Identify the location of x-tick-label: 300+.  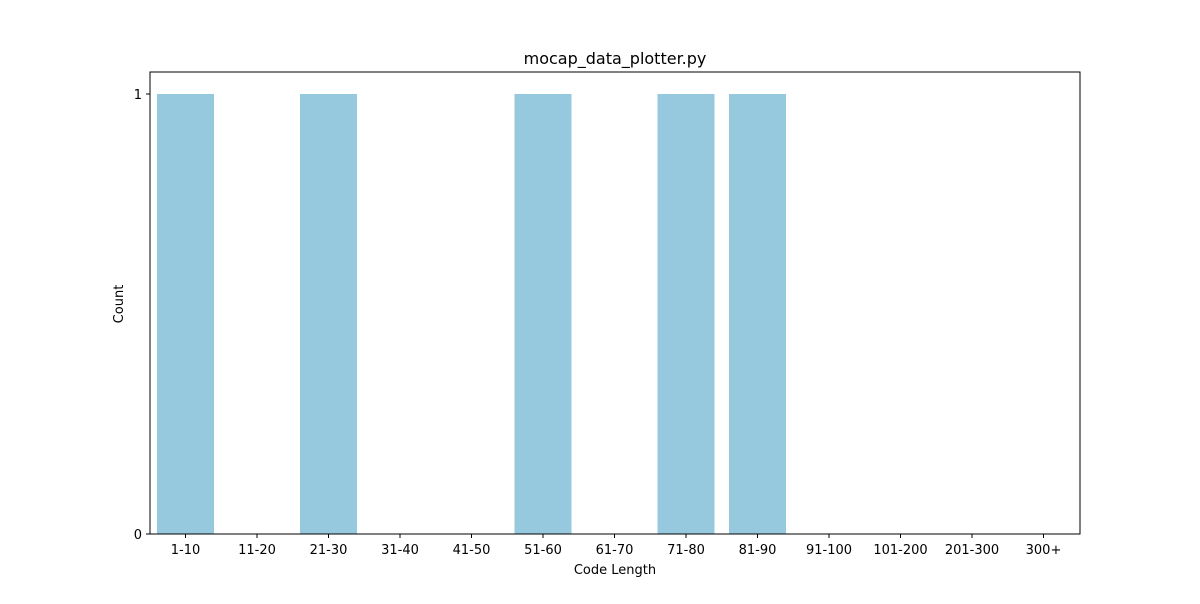
(1044, 550).